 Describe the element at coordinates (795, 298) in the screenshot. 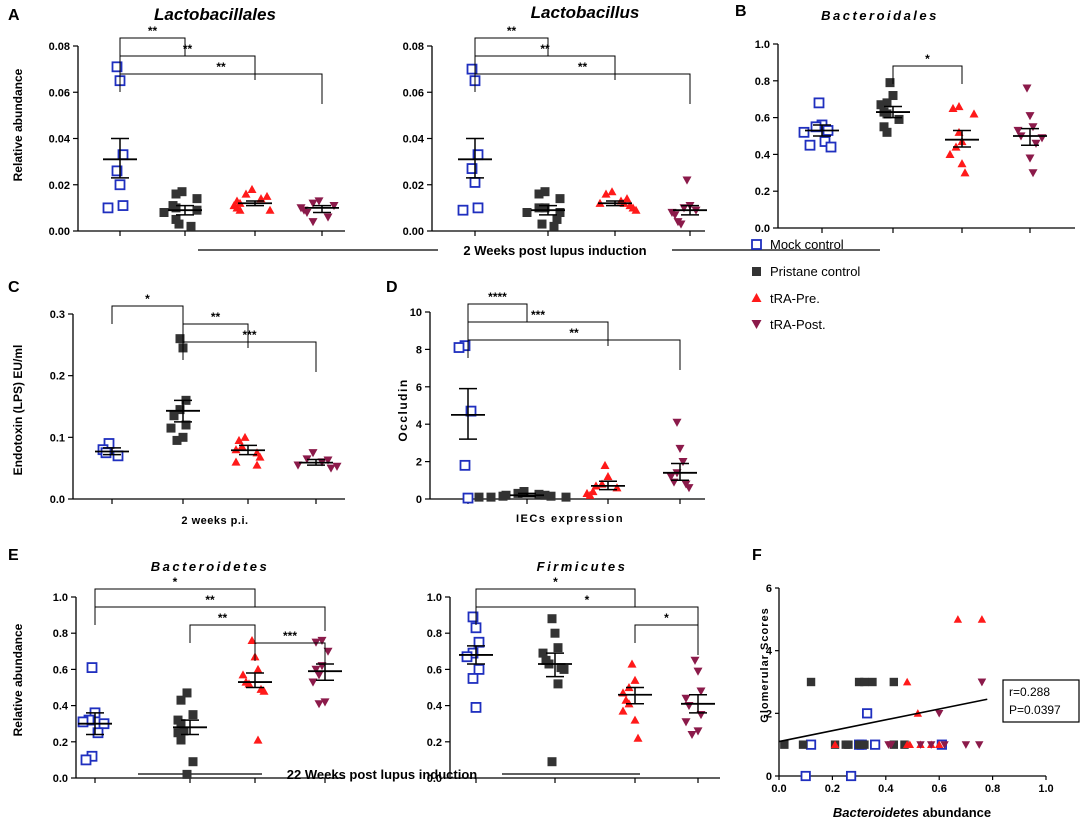

I see `legend-label-tra-pre: tRA-Pre.` at that location.